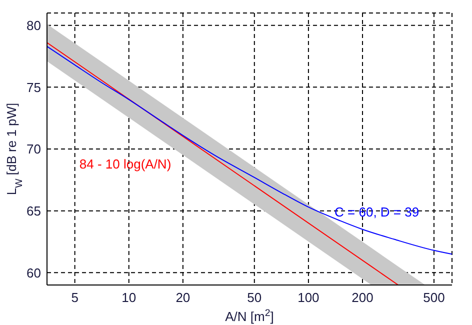 Image resolution: width=472 pixels, height=325 pixels. Describe the element at coordinates (33, 87) in the screenshot. I see `y-tick-label: 75` at that location.